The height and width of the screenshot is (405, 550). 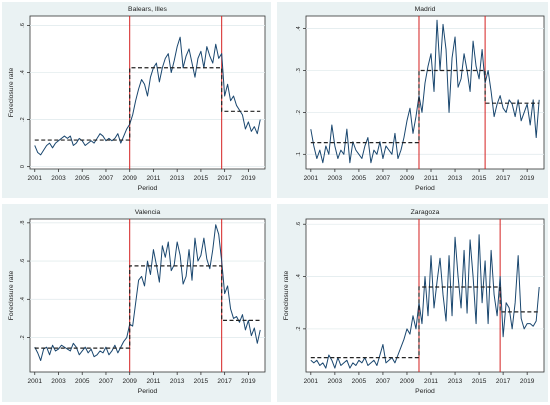 I want to click on panel-title: Zaragoza, so click(x=425, y=212).